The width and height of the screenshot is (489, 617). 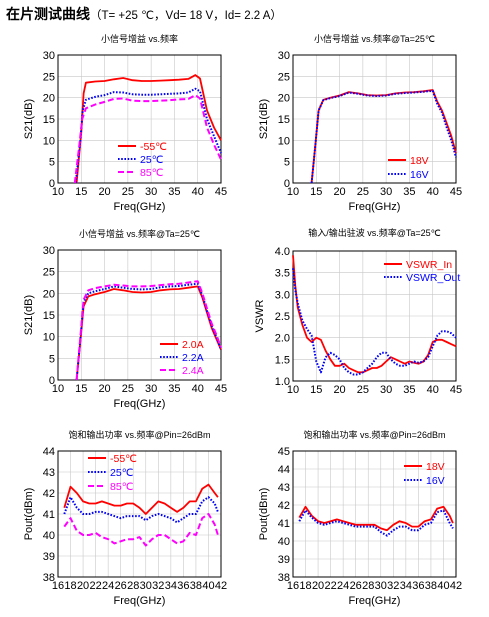 What do you see at coordinates (152, 173) in the screenshot?
I see `legend-label: 85℃` at bounding box center [152, 173].